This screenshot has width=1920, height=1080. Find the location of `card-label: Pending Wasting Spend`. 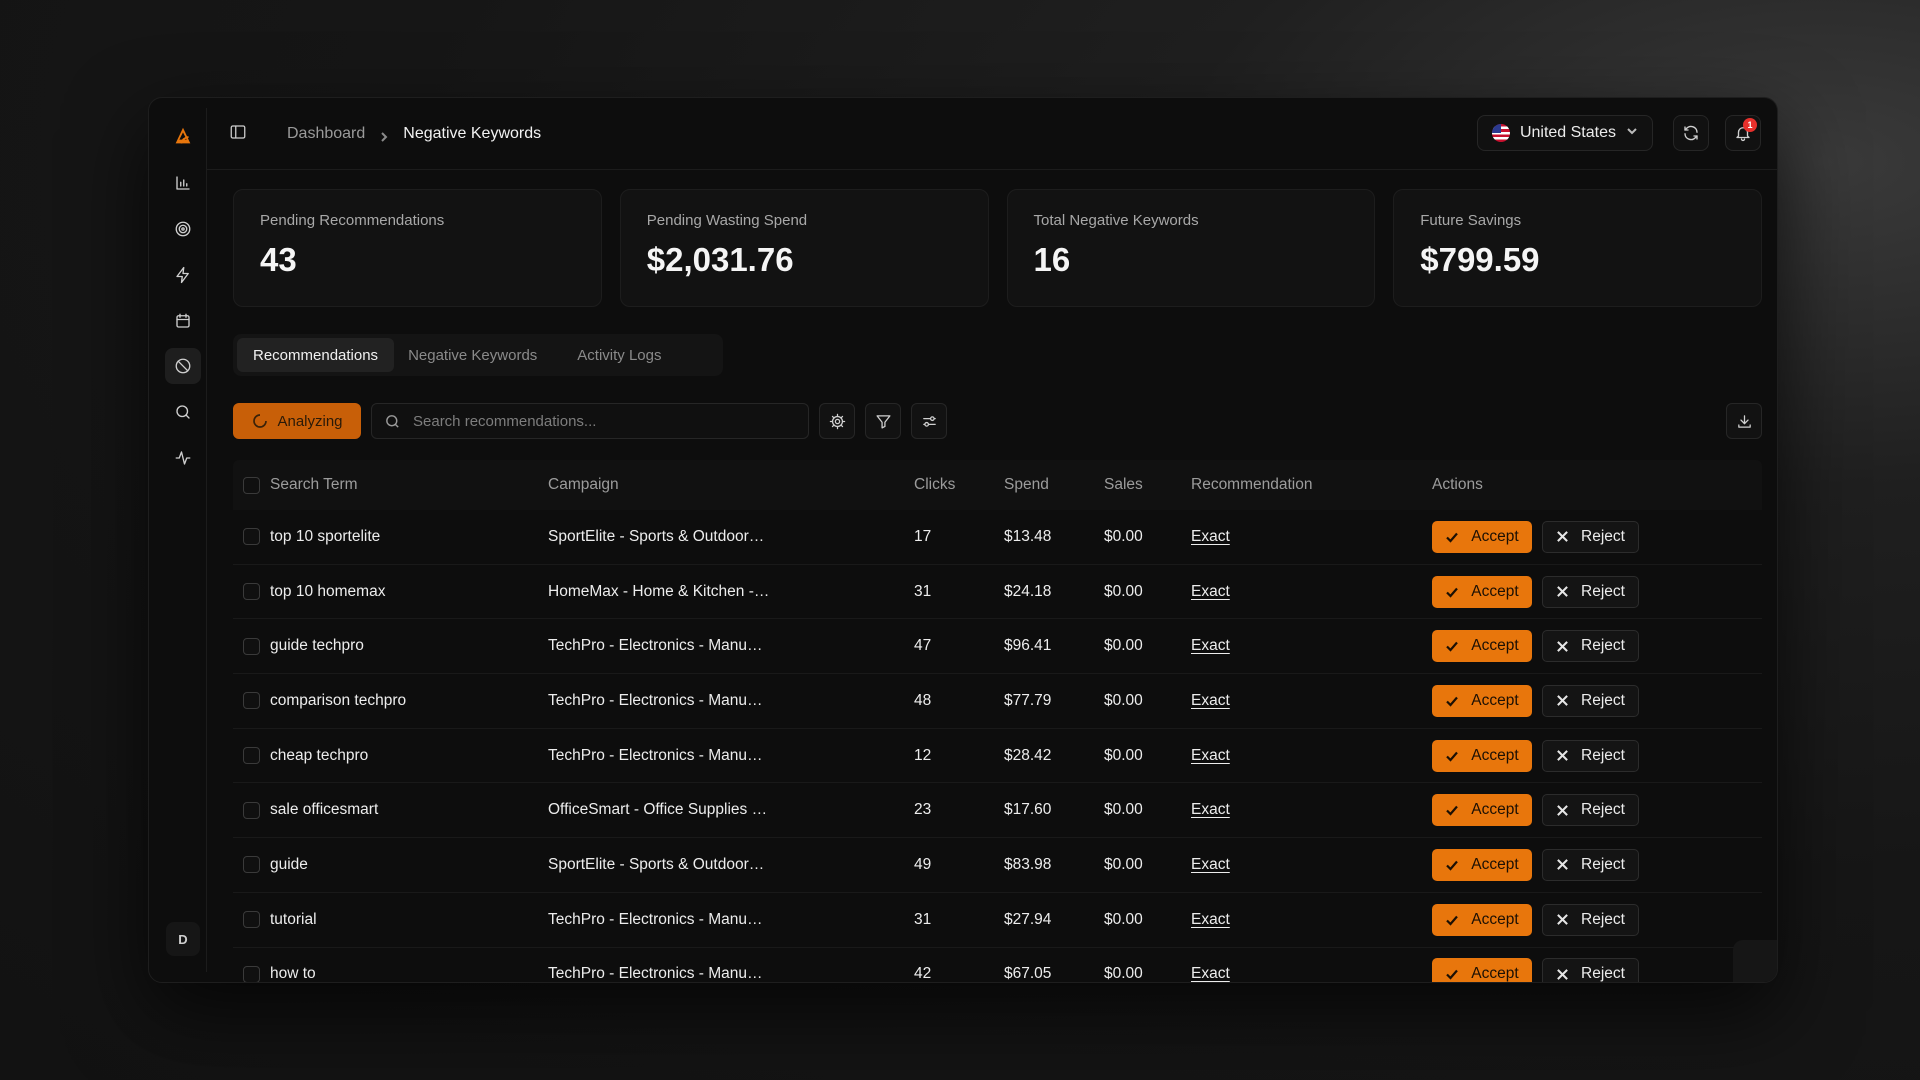

card-label: Pending Wasting Spend is located at coordinates (727, 220).